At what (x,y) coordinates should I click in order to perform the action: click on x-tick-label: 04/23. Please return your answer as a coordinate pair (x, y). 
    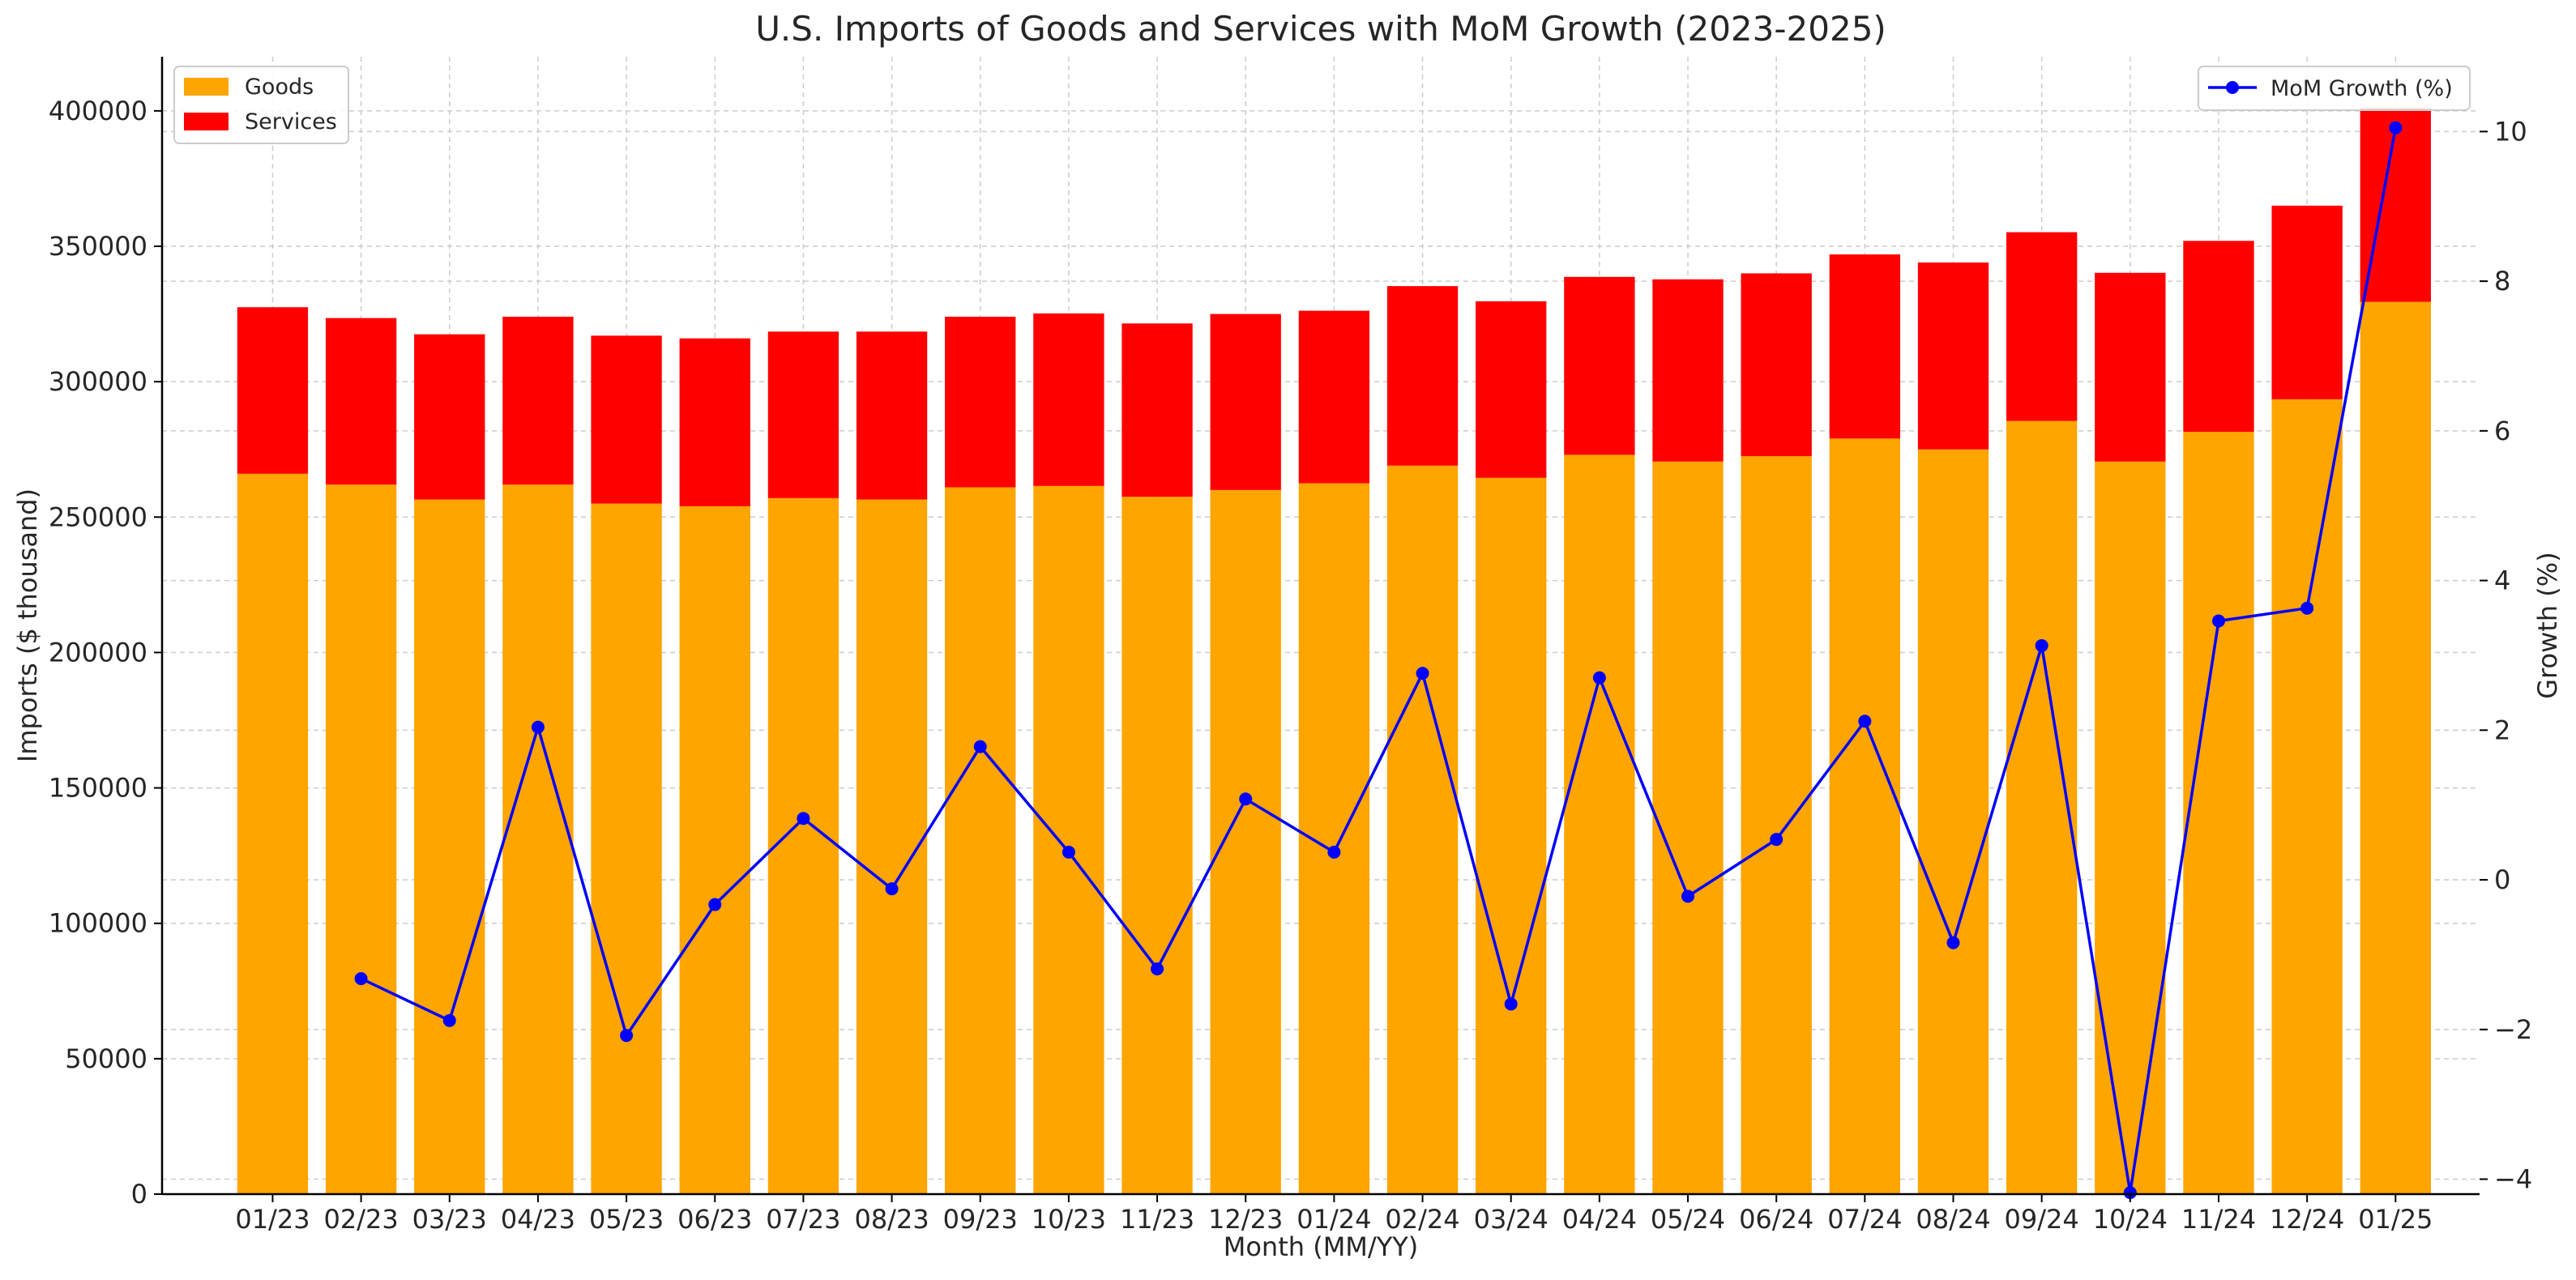
    Looking at the image, I should click on (538, 1219).